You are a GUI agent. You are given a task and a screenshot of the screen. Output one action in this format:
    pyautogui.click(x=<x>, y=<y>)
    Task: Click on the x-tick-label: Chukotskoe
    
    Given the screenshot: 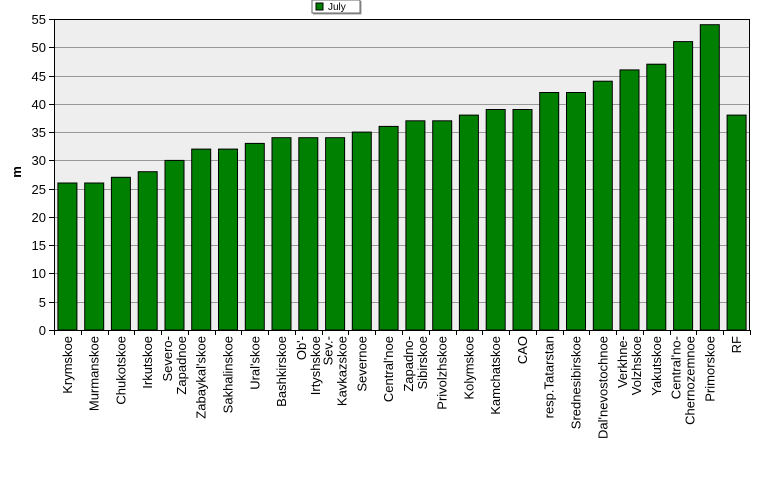 What is the action you would take?
    pyautogui.click(x=120, y=370)
    